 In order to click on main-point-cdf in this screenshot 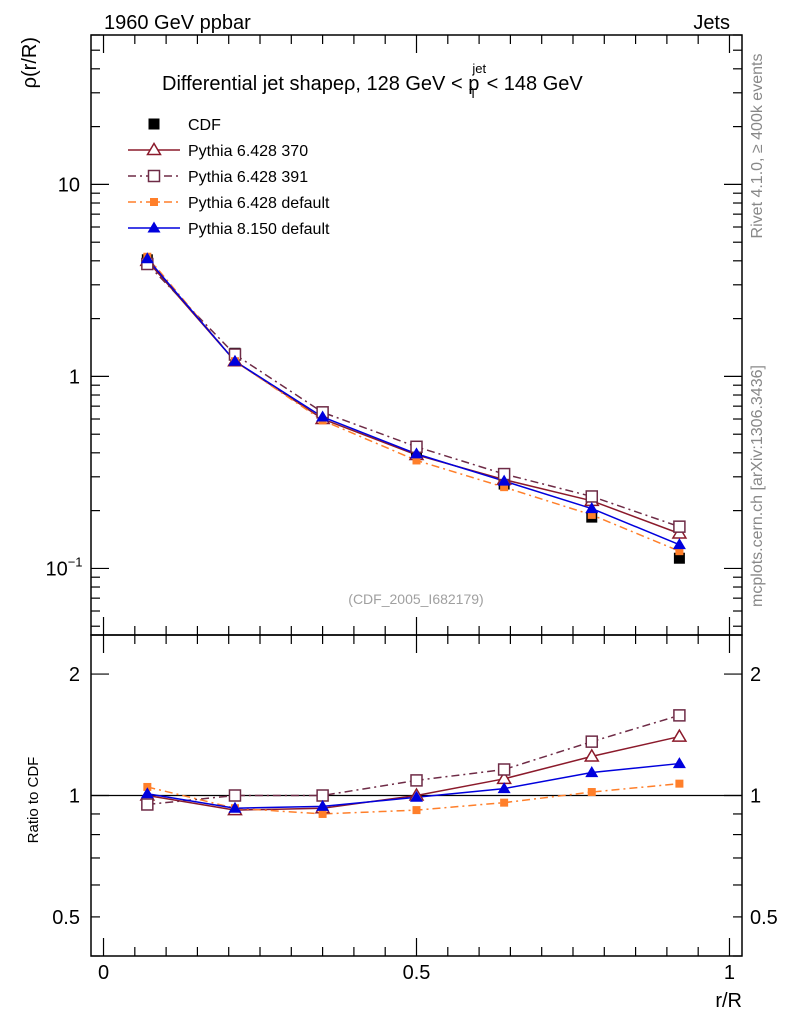, I will do `click(679, 558)`.